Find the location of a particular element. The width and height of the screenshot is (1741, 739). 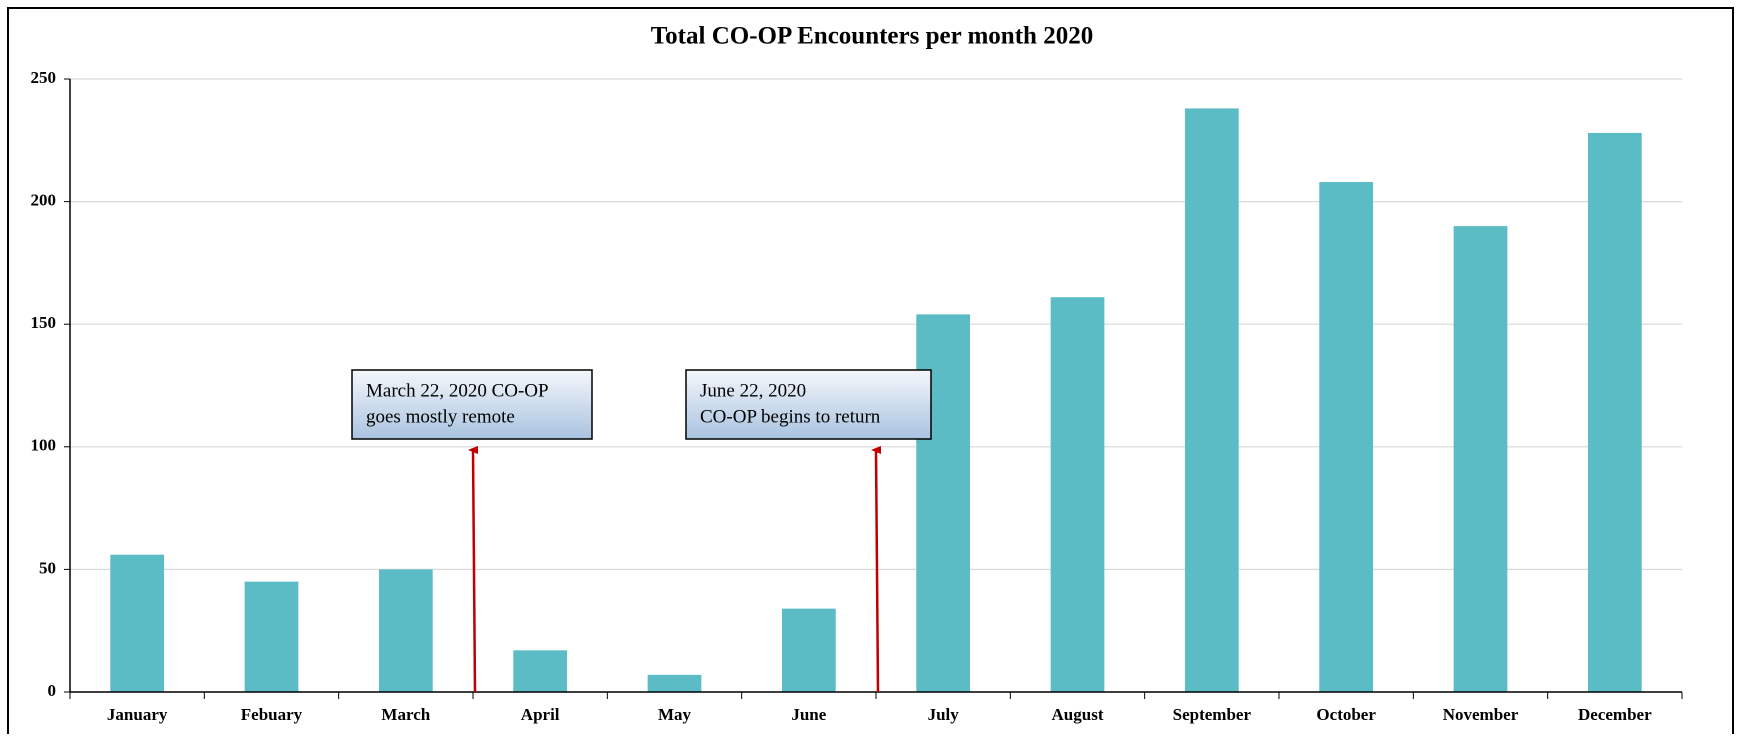

x-tick-label: Febuary is located at coordinates (272, 714).